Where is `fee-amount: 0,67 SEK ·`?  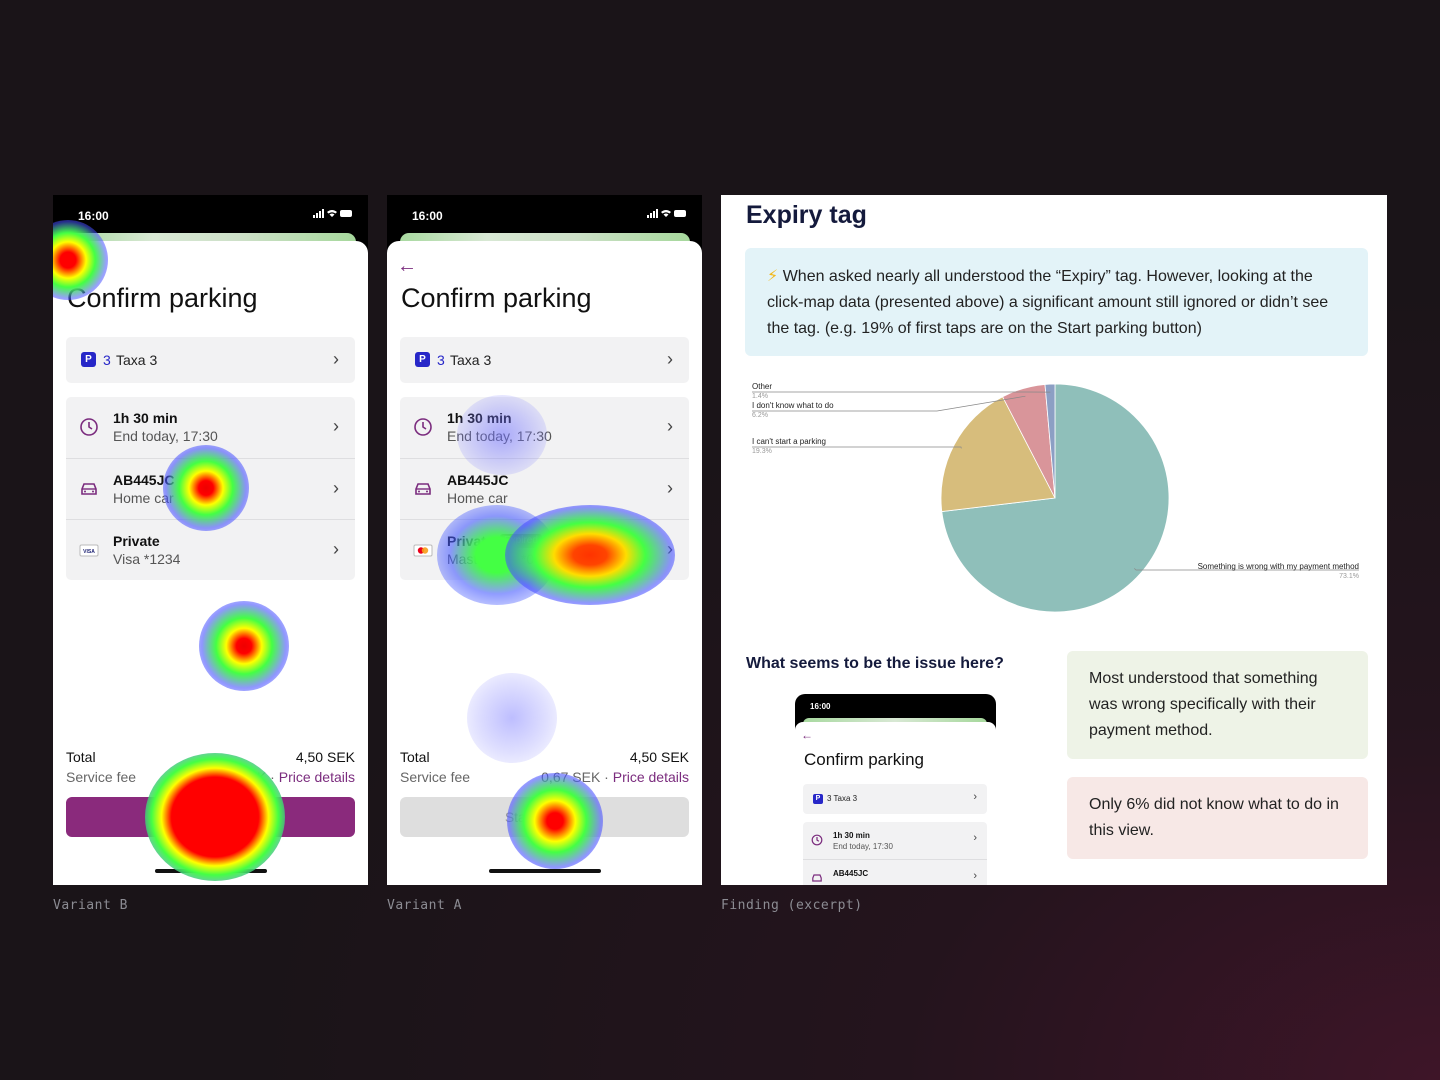 fee-amount: 0,67 SEK · is located at coordinates (243, 777).